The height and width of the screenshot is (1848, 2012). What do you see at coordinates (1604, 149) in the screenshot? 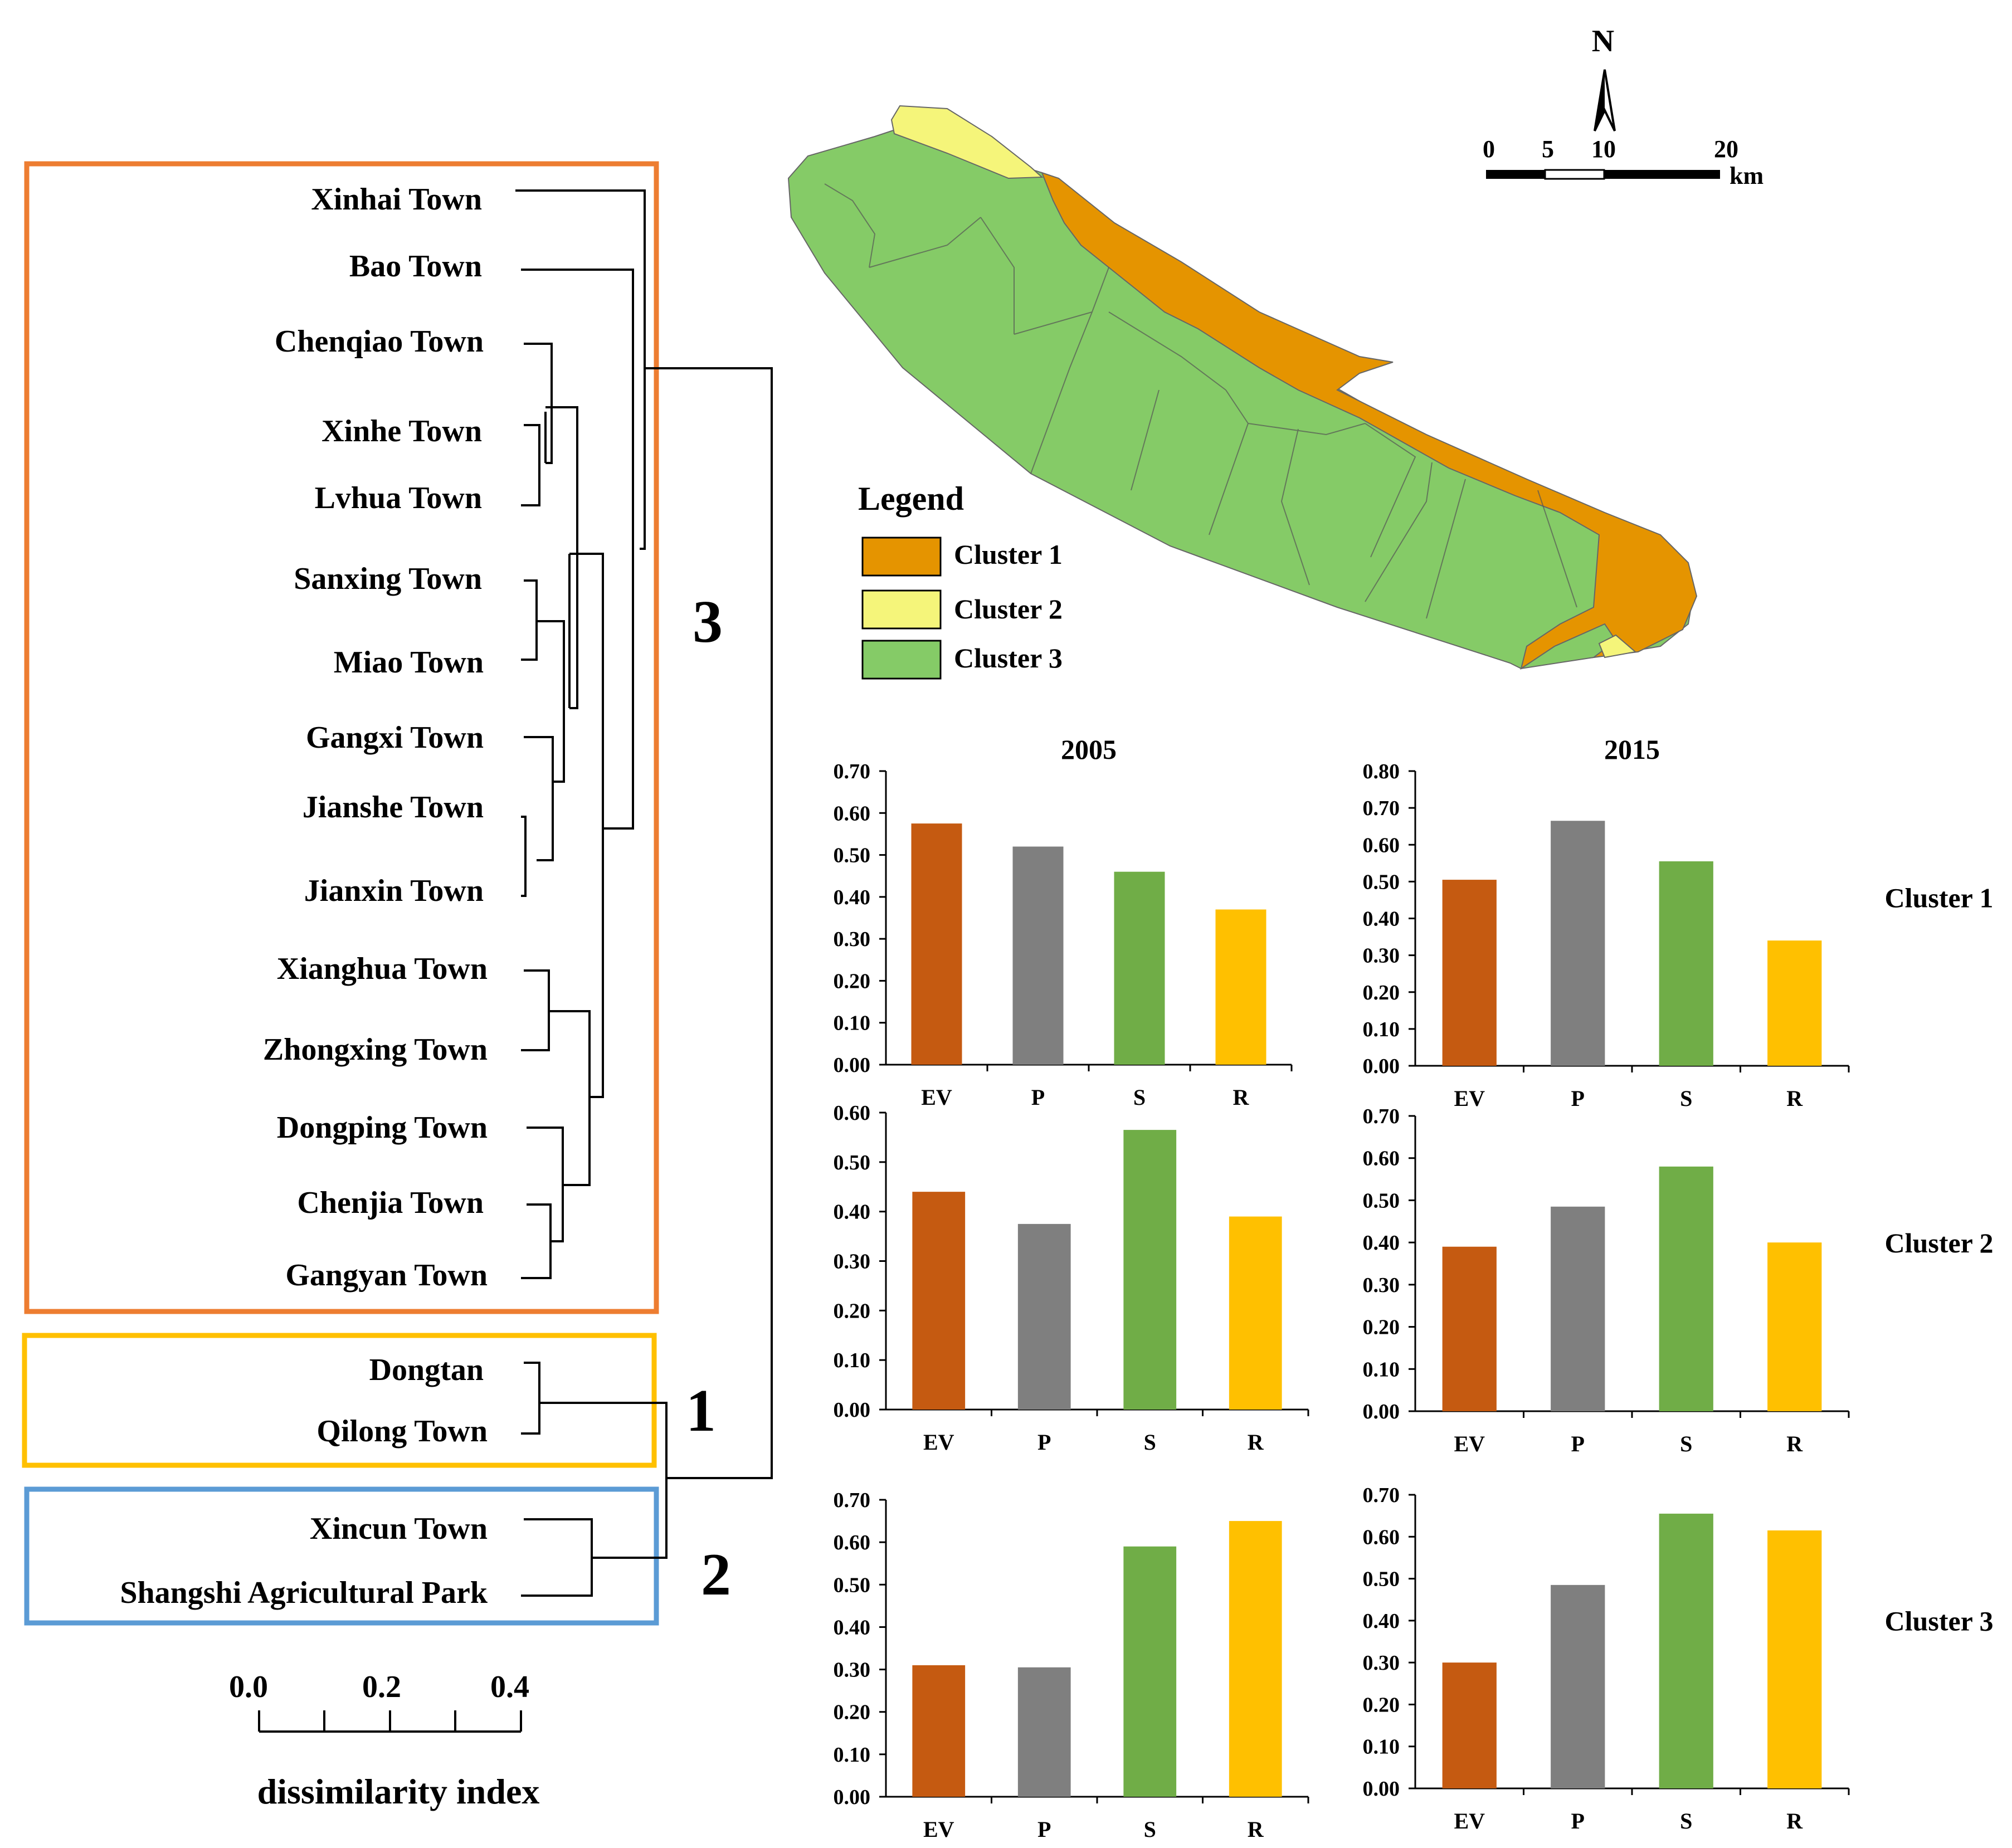
I see `map-scale-tick: 10` at bounding box center [1604, 149].